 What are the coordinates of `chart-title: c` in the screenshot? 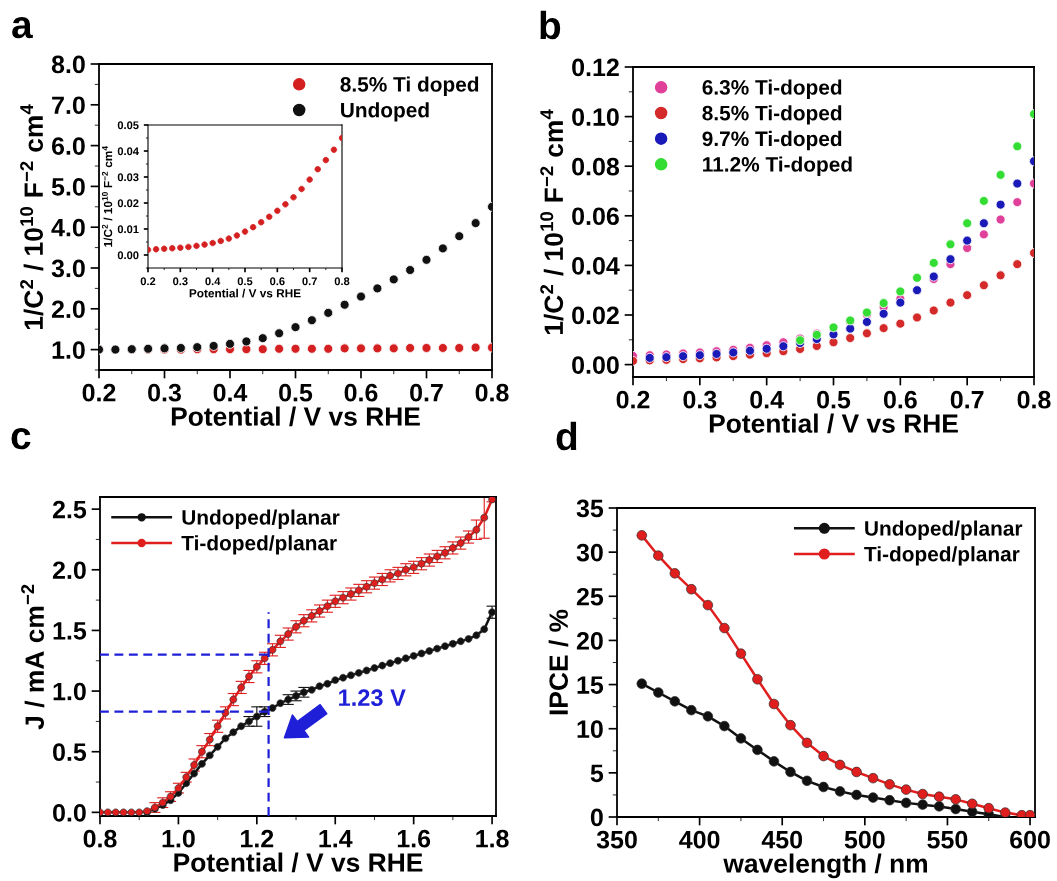 It's located at (21, 439).